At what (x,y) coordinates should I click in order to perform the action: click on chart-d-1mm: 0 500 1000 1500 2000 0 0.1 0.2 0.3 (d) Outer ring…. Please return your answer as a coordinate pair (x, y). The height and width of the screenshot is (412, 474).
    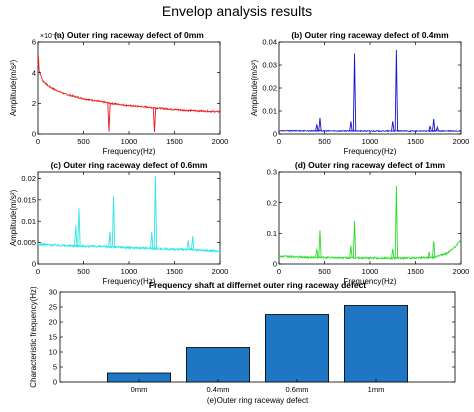
    Looking at the image, I should click on (368, 223).